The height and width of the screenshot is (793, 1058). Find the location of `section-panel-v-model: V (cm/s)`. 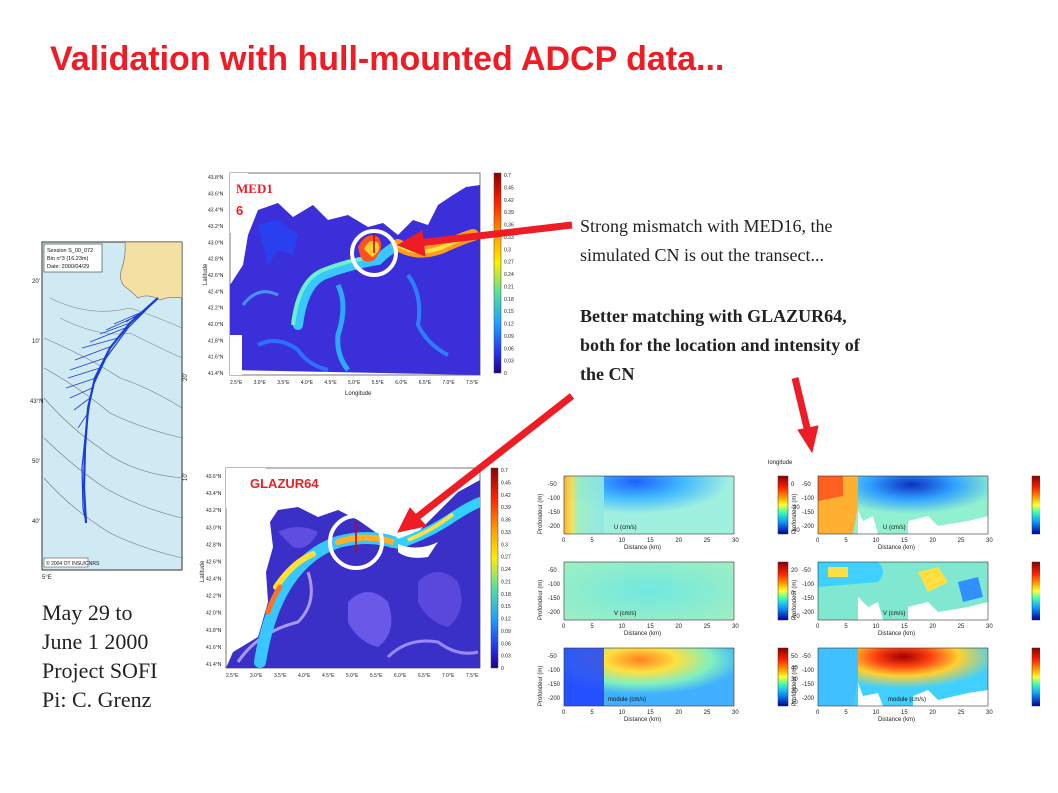

section-panel-v-model: V (cm/s) is located at coordinates (649, 591).